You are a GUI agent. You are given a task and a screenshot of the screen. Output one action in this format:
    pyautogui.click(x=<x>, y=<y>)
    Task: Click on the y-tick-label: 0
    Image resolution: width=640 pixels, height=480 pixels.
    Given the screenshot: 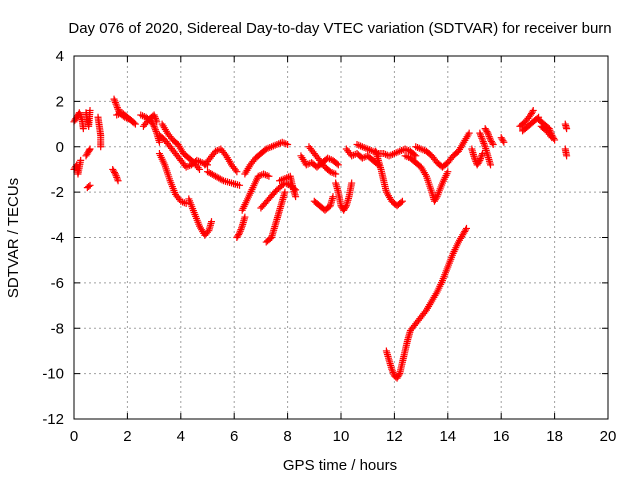 What is the action you would take?
    pyautogui.click(x=60, y=147)
    